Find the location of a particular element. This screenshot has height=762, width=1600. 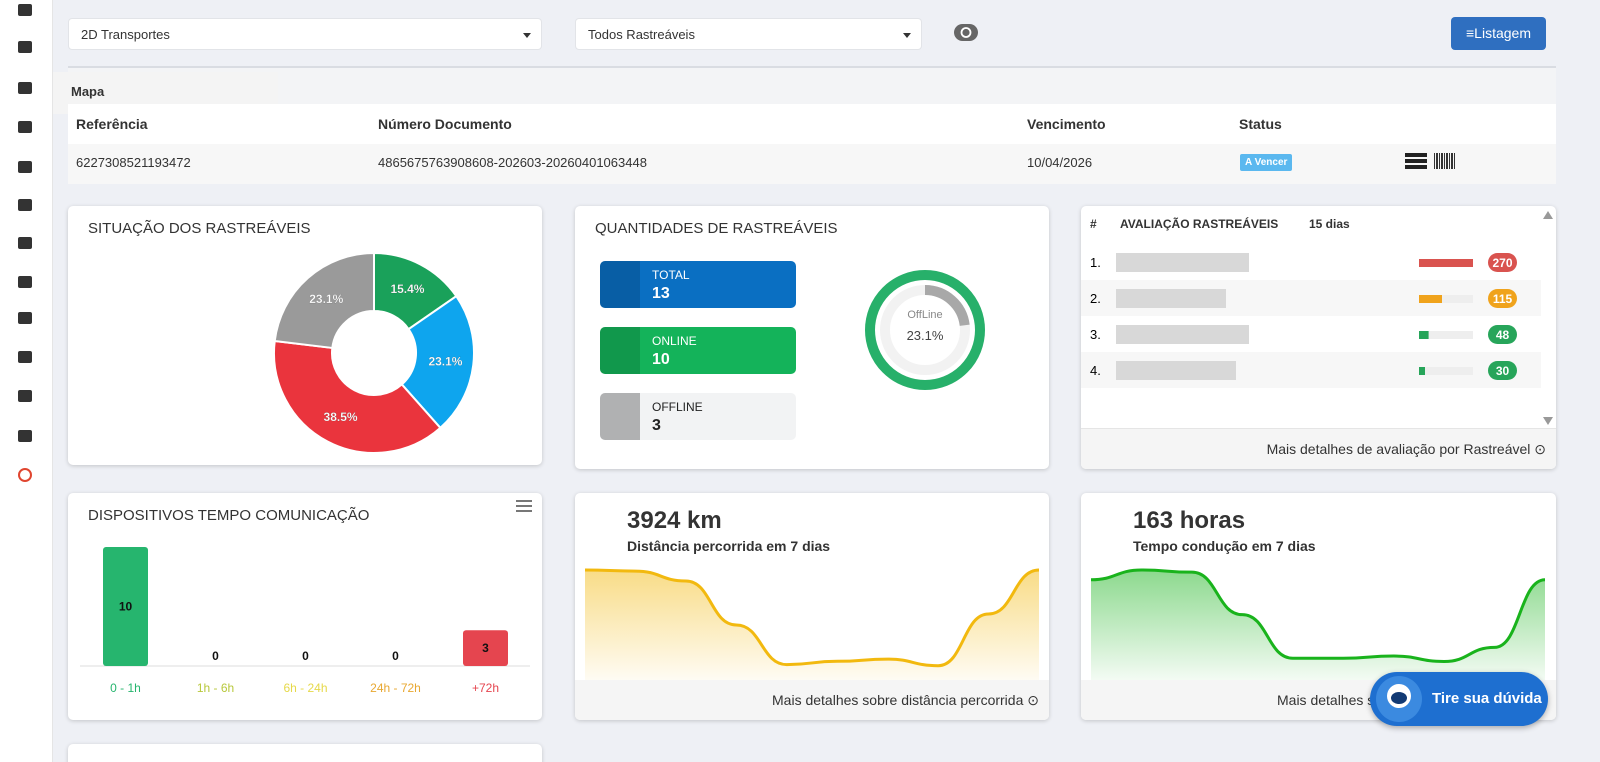

rating-header: AVALIAÇÃO RASTREÁVEIS is located at coordinates (1199, 224).